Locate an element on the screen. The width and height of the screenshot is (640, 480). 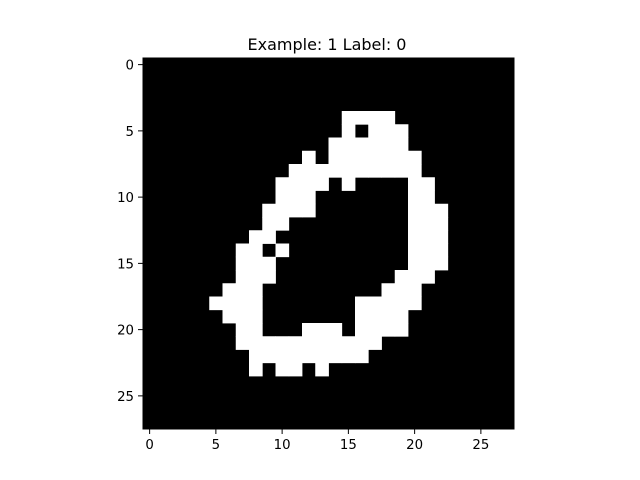
x-tick-label: 15 is located at coordinates (348, 445).